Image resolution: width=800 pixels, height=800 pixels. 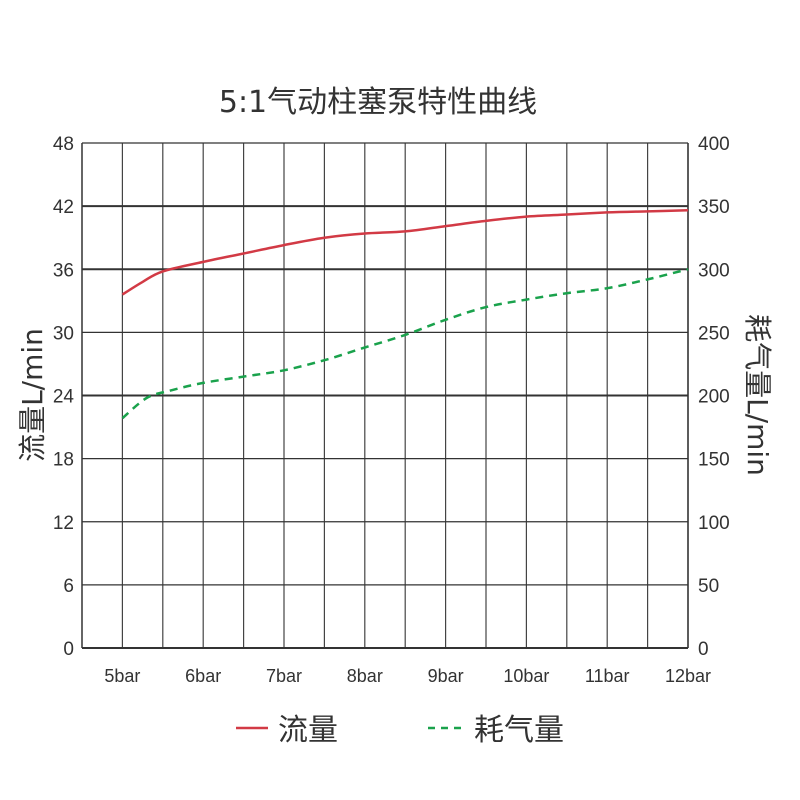 What do you see at coordinates (32, 395) in the screenshot?
I see `left-y-axis-label: 流量L/min` at bounding box center [32, 395].